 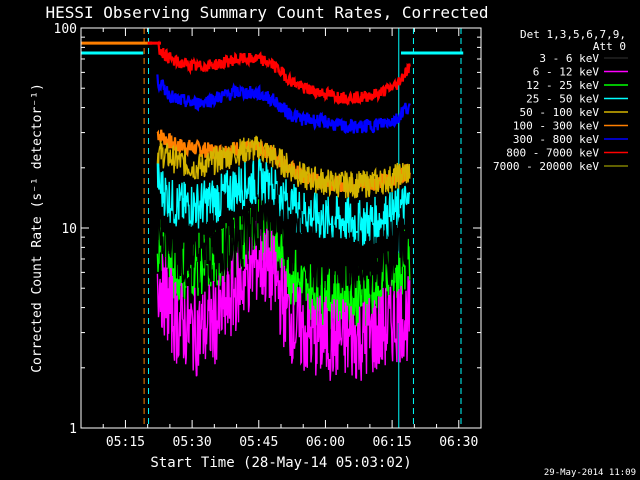 What do you see at coordinates (609, 46) in the screenshot?
I see `legend-header: Att 0` at bounding box center [609, 46].